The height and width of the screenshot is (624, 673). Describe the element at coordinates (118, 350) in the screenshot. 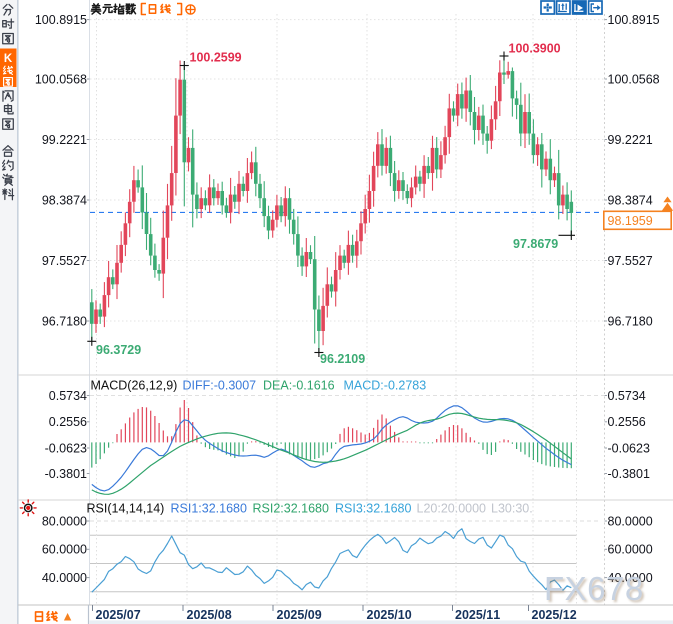

I see `svg-text: 96.3729` at that location.